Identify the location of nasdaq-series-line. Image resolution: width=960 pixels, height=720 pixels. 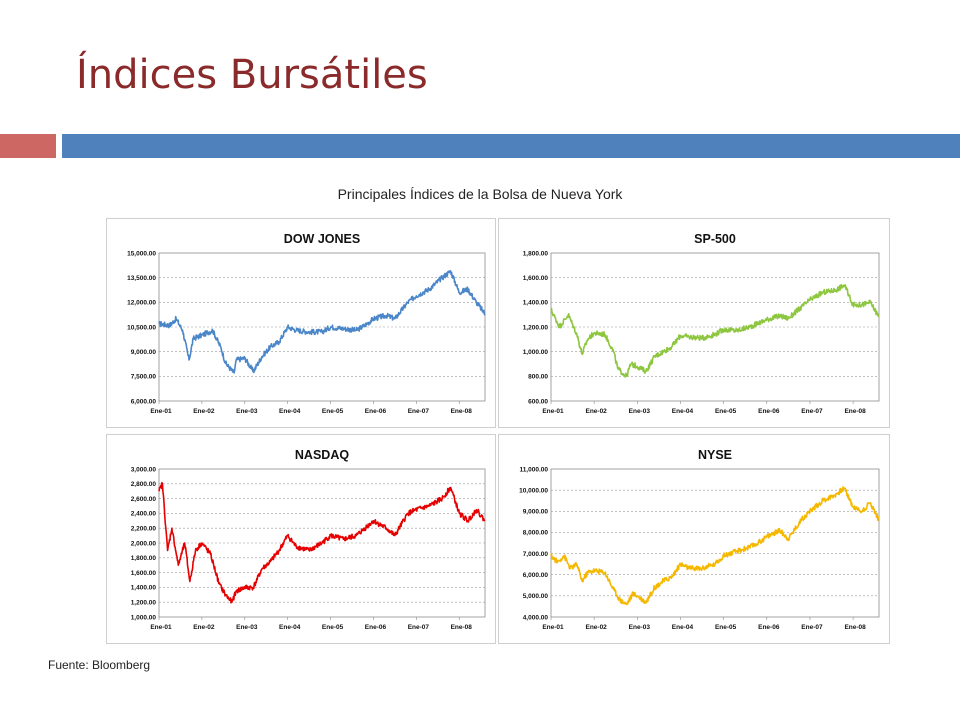
(322, 542).